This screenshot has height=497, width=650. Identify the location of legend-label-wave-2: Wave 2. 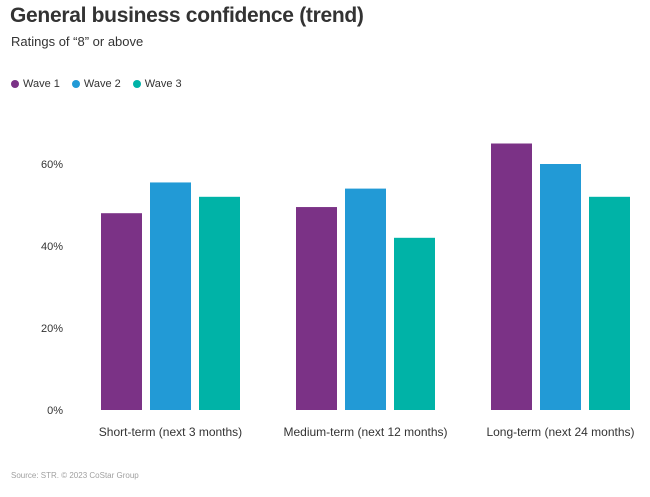
(102, 84).